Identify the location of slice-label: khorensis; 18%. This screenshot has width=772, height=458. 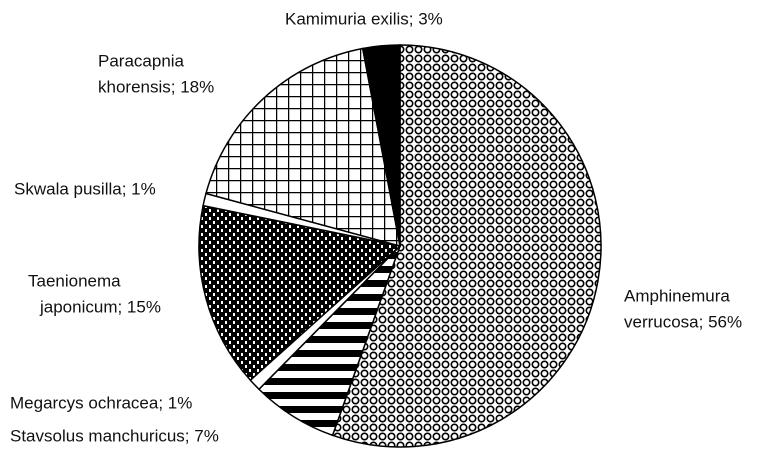
(156, 86).